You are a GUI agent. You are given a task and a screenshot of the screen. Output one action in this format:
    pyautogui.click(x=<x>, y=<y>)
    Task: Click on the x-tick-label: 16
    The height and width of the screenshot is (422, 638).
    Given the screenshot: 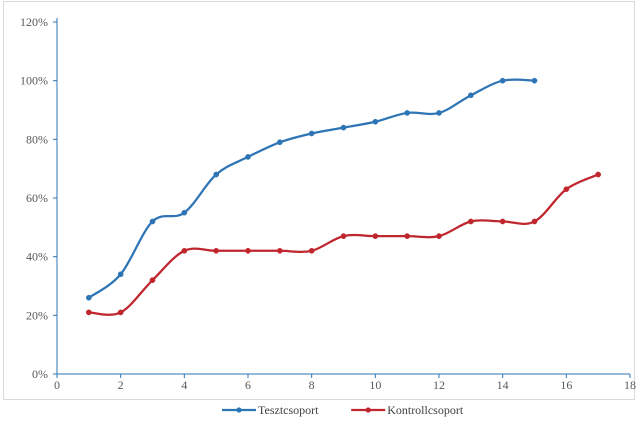 What is the action you would take?
    pyautogui.click(x=566, y=385)
    